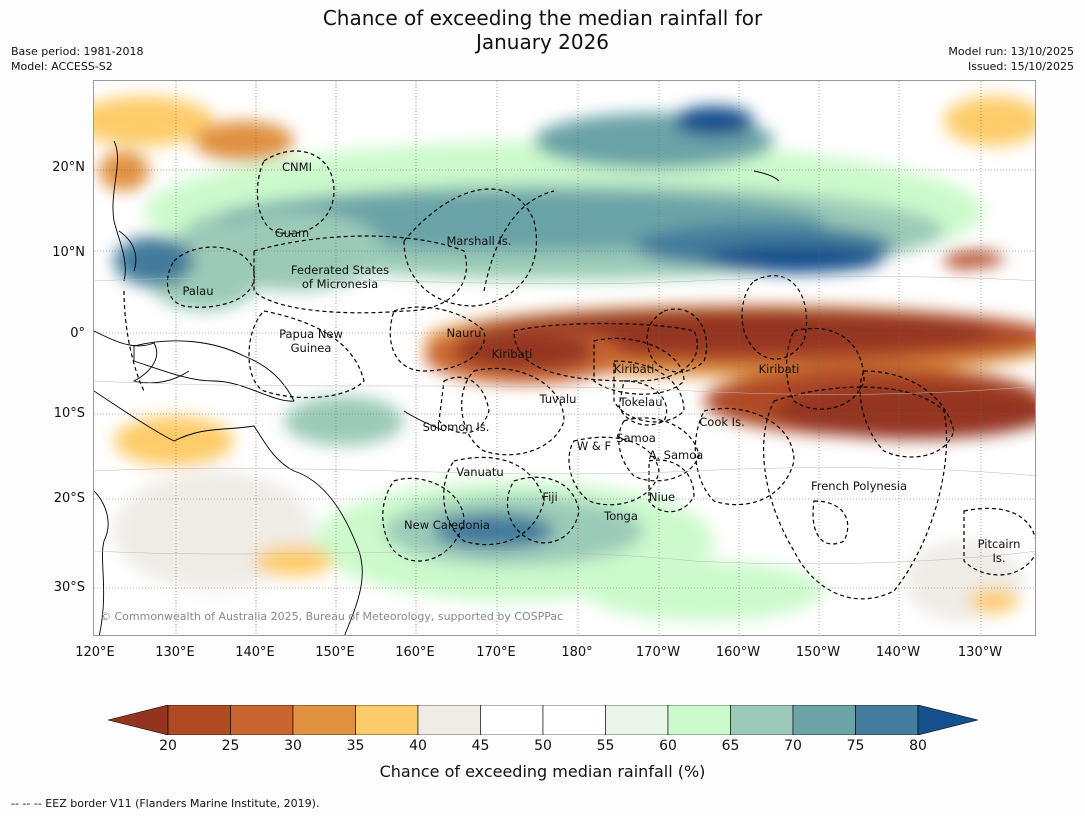 The image size is (1085, 816). Describe the element at coordinates (542, 771) in the screenshot. I see `colorbar-label: Chance of exceeding median rainfall (%)` at that location.